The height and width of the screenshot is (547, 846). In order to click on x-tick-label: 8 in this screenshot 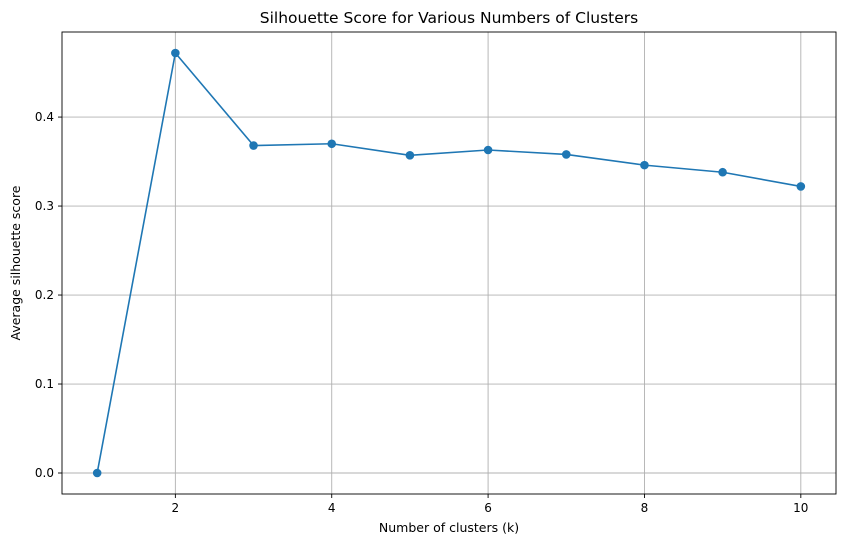, I will do `click(645, 508)`.